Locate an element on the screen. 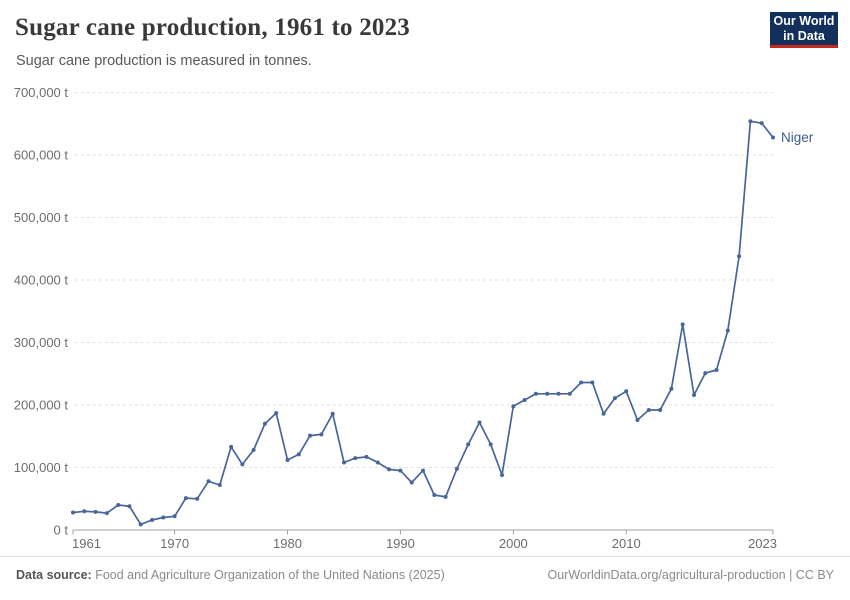 This screenshot has width=850, height=600. x-axis-tick-label: 1990 is located at coordinates (400, 543).